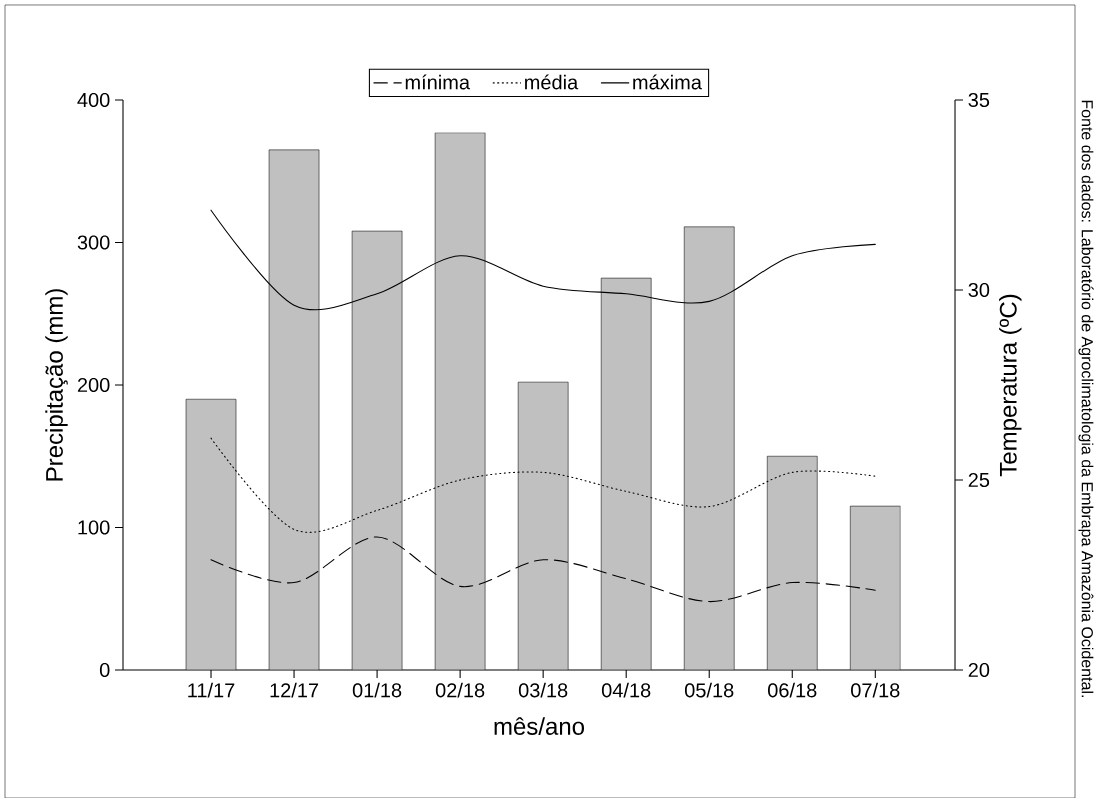 Image resolution: width=1097 pixels, height=798 pixels. What do you see at coordinates (792, 690) in the screenshot?
I see `x-tick-label: 06/18` at bounding box center [792, 690].